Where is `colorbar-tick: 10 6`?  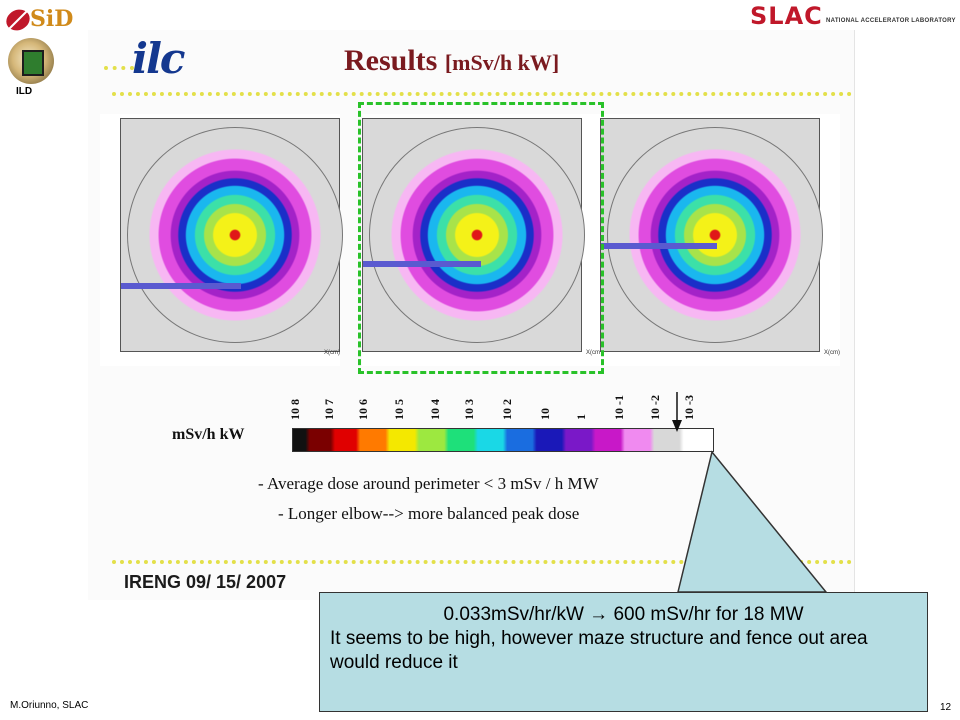
colorbar-tick: 10 6 is located at coordinates (363, 409).